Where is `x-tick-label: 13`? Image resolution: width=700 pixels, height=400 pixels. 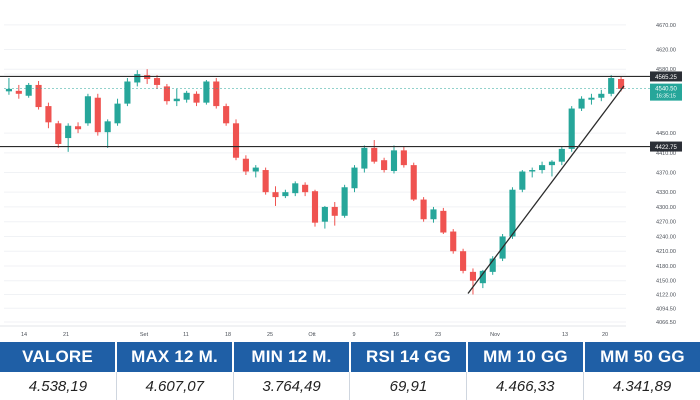 x-tick-label: 13 is located at coordinates (565, 335).